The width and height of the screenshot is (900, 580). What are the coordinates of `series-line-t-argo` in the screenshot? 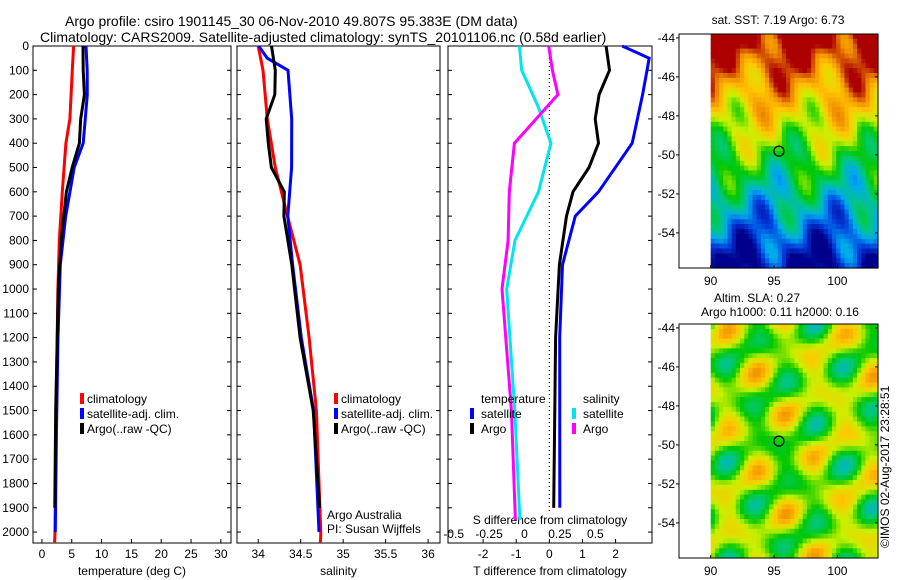 It's located at (582, 276).